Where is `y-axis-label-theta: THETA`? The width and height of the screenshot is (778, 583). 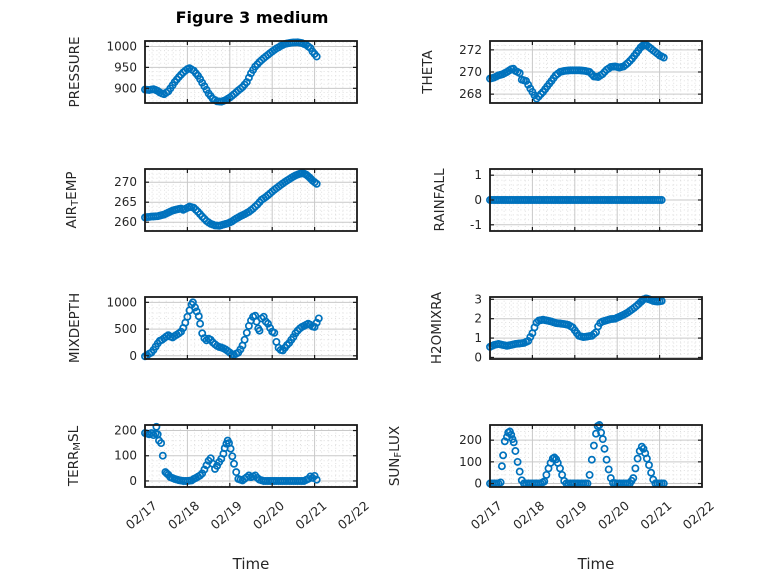
y-axis-label-theta: THETA is located at coordinates (428, 72).